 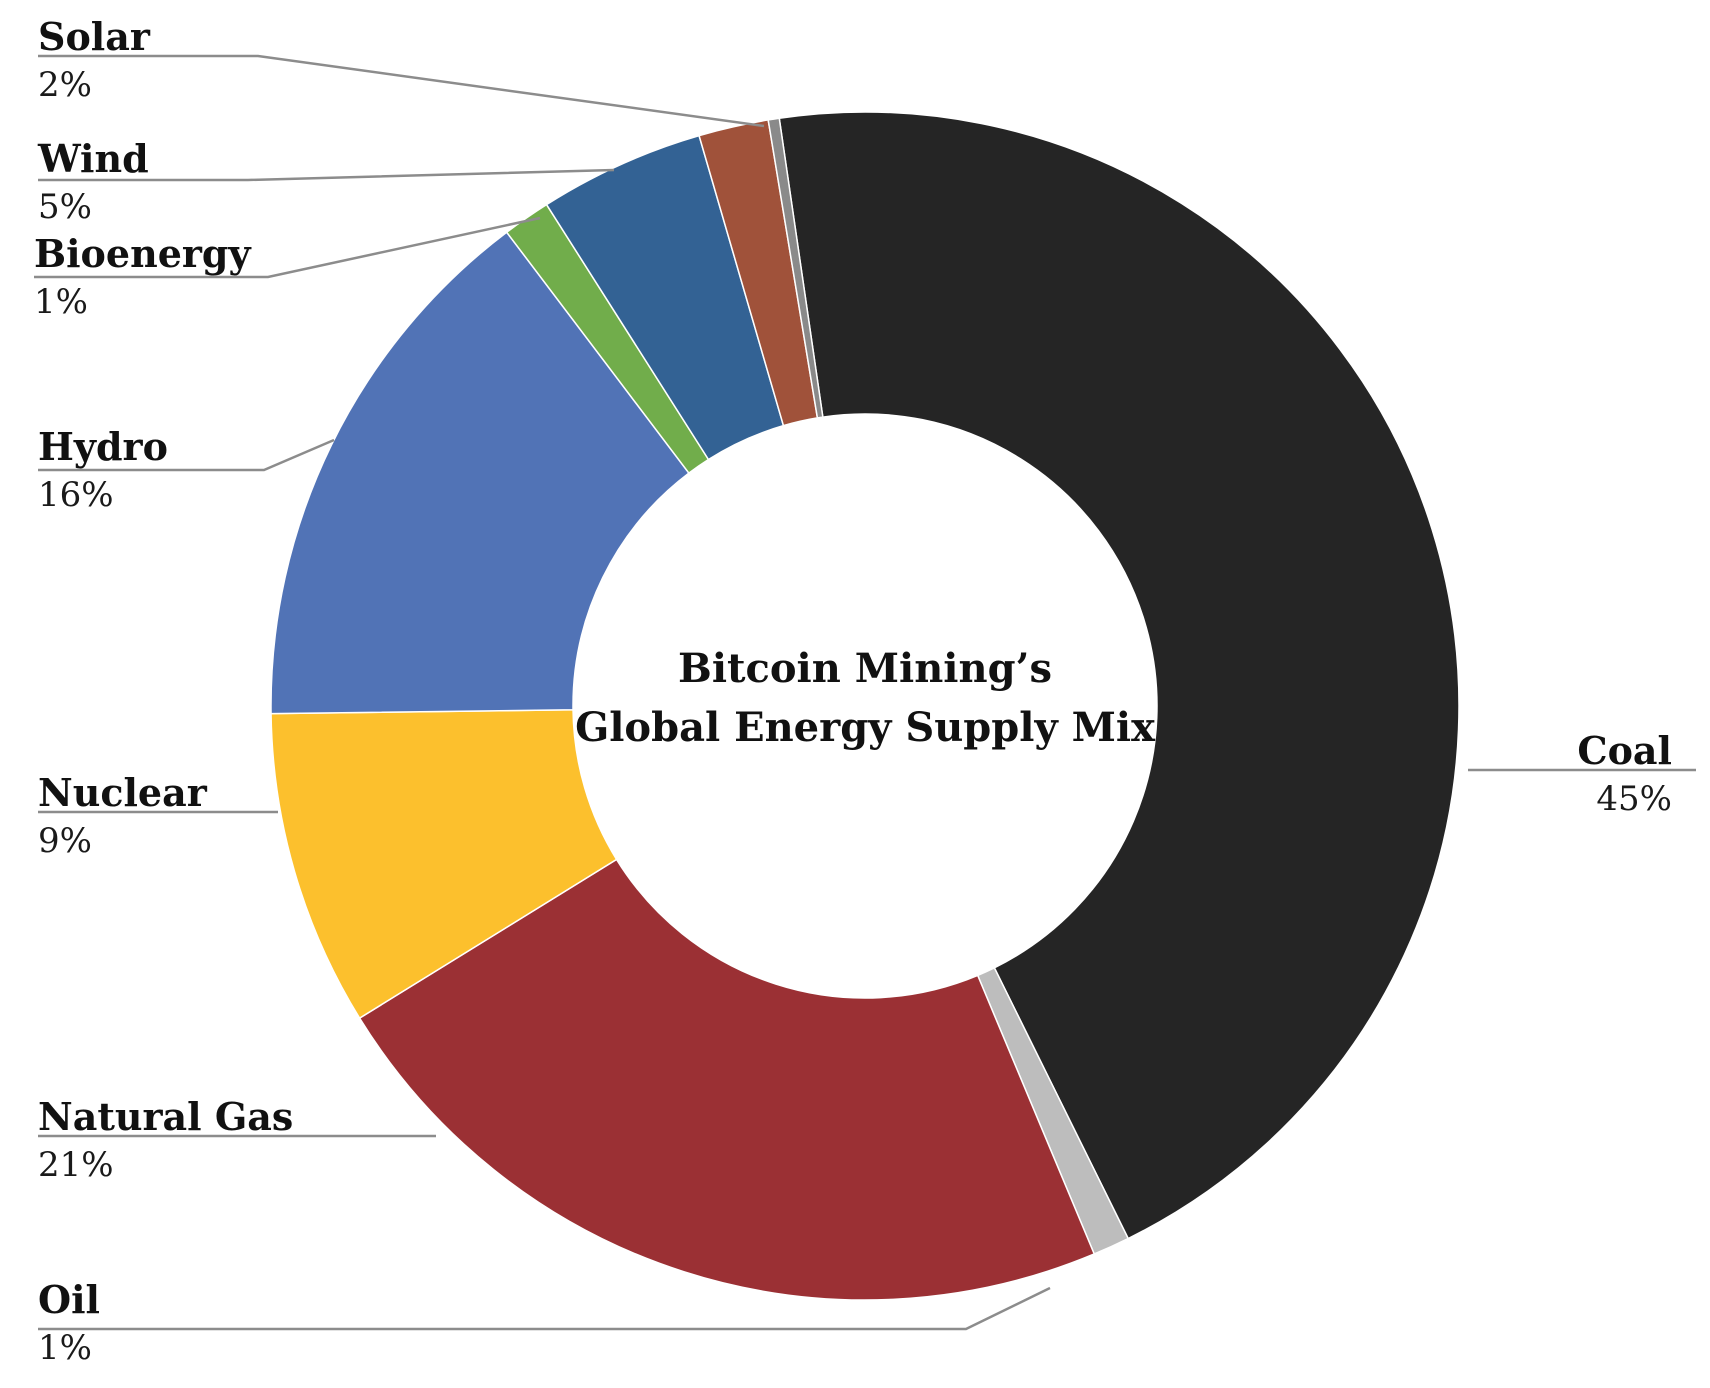 What do you see at coordinates (865, 668) in the screenshot?
I see `chart-title-line-1: Bitcoin Mining’s` at bounding box center [865, 668].